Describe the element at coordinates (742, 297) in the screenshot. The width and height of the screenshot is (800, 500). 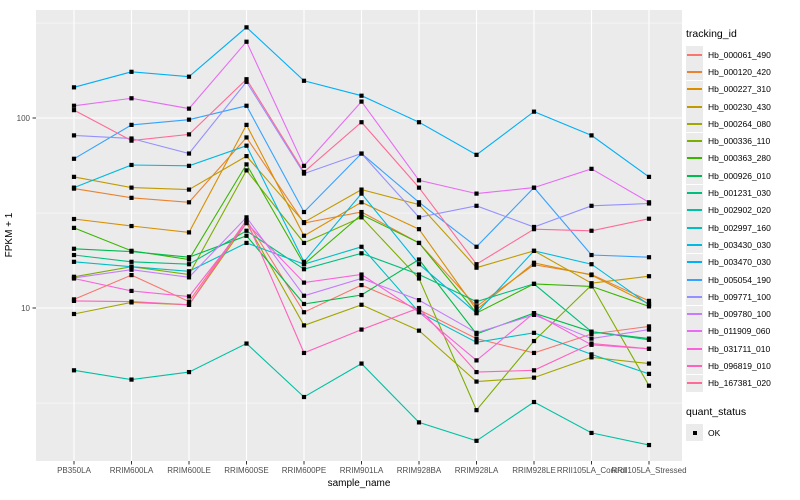
I see `legend-entry: Hb_009771_100` at that location.